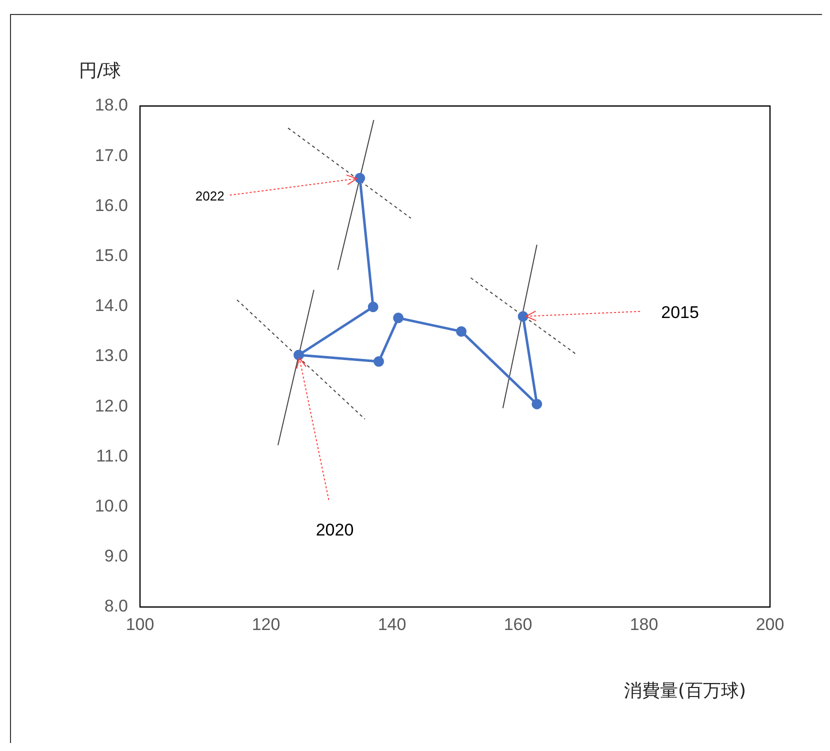 The width and height of the screenshot is (830, 751). What do you see at coordinates (112, 456) in the screenshot?
I see `y-tick-label: 11.0` at bounding box center [112, 456].